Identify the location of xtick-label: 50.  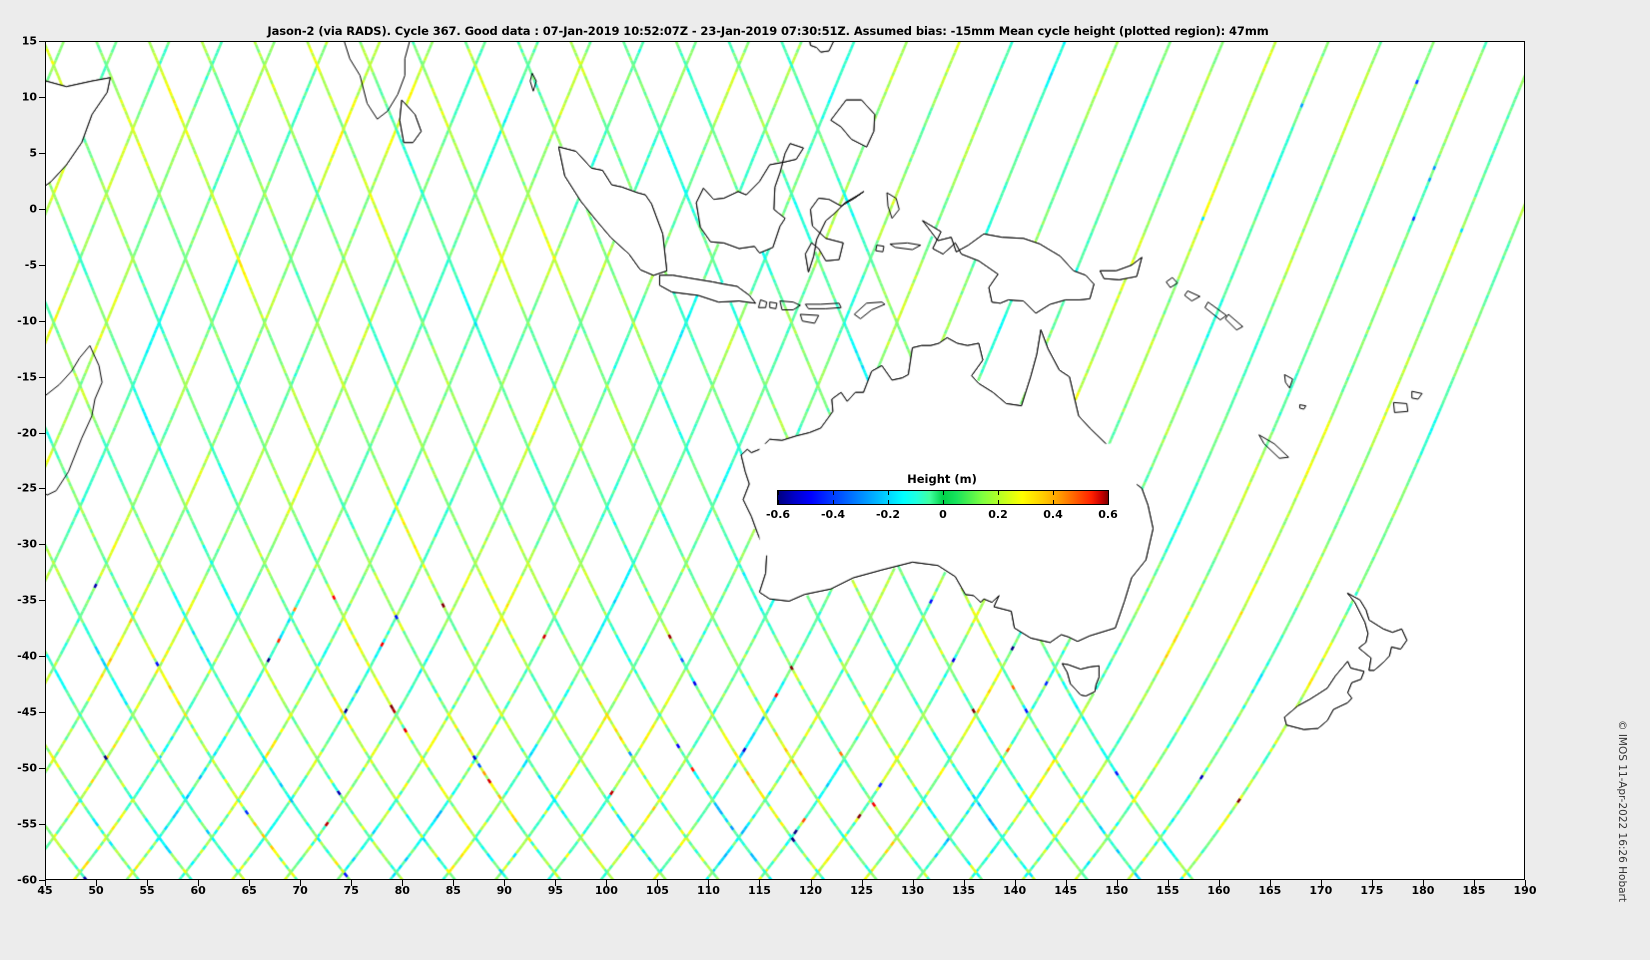
(96, 890).